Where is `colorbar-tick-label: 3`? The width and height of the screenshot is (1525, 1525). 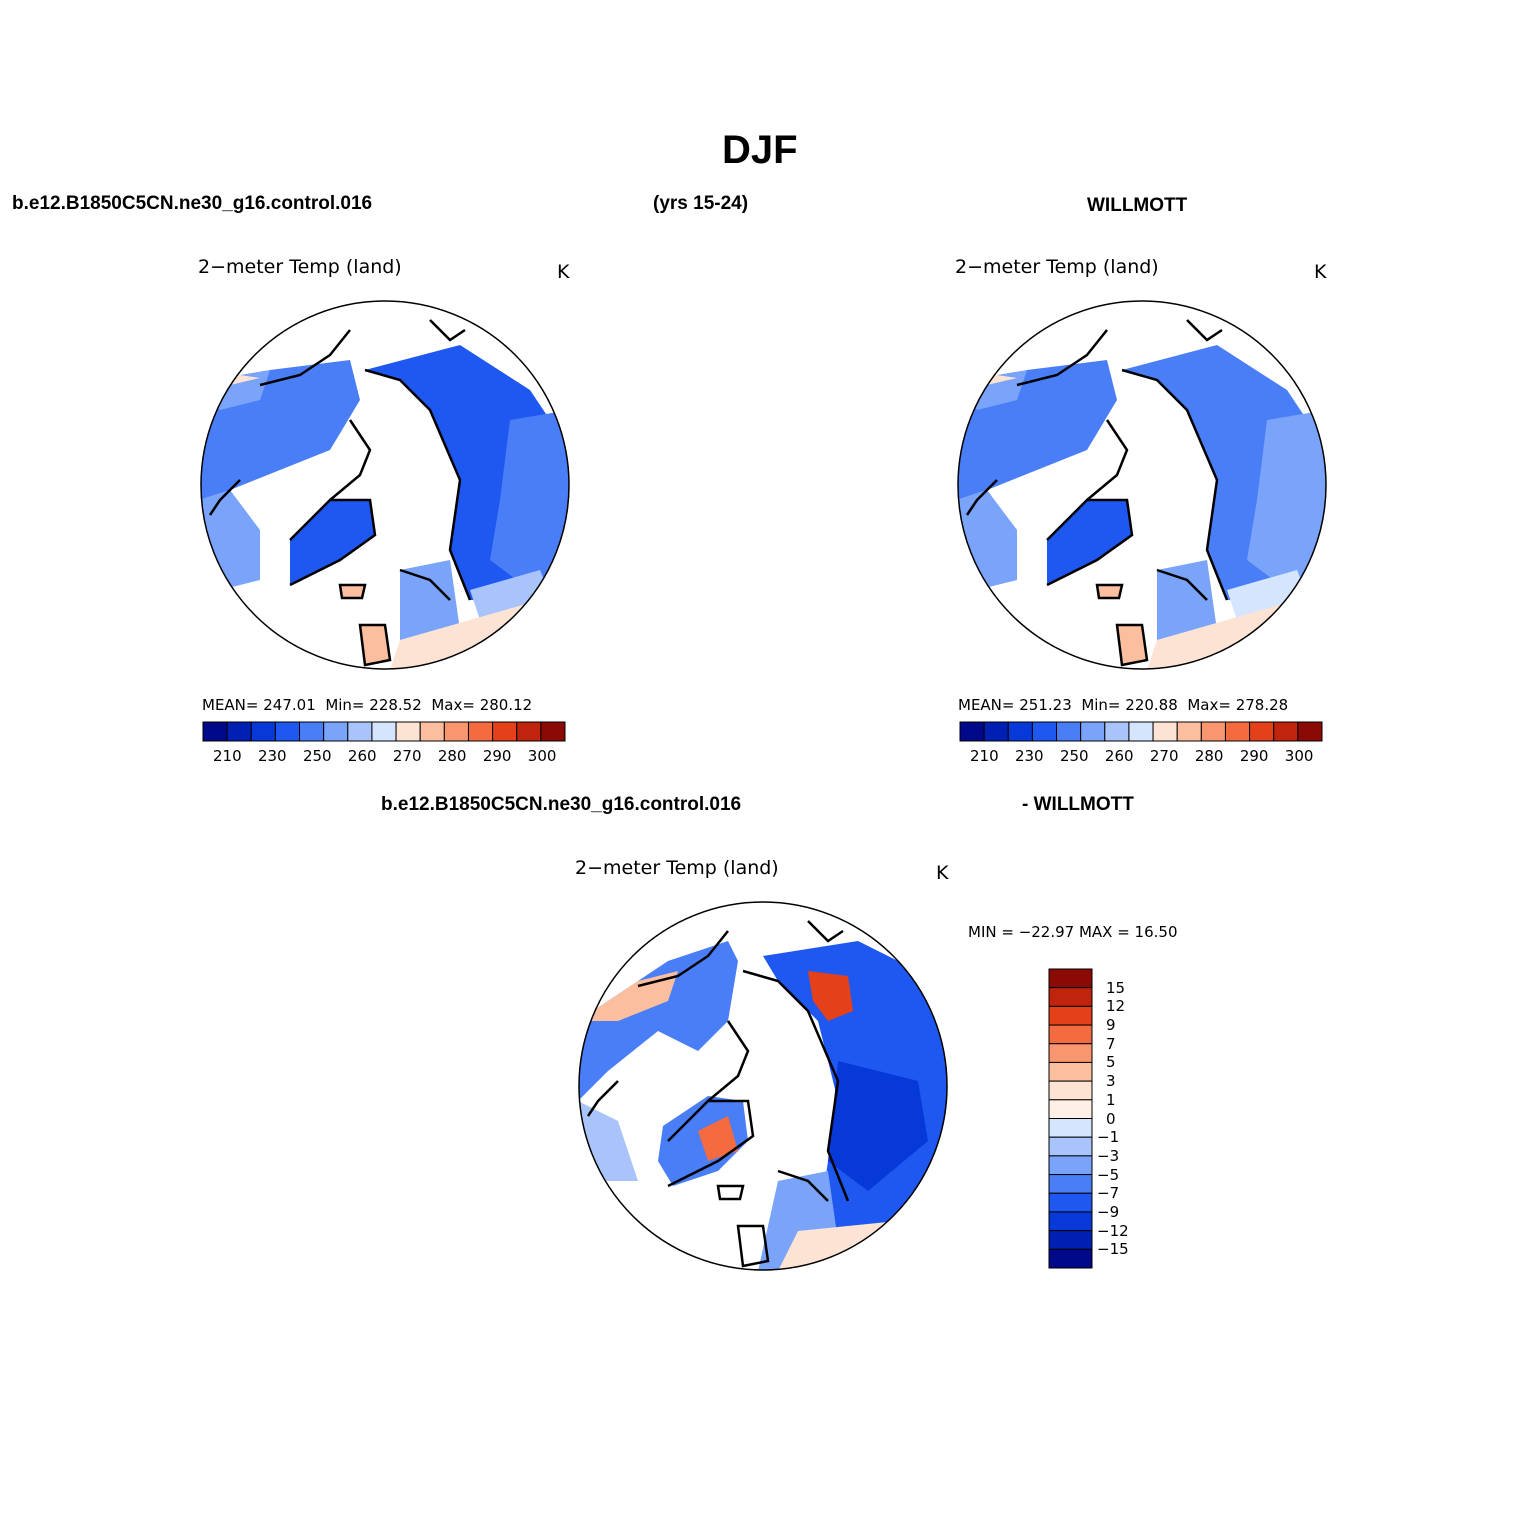 colorbar-tick-label: 3 is located at coordinates (1111, 1081).